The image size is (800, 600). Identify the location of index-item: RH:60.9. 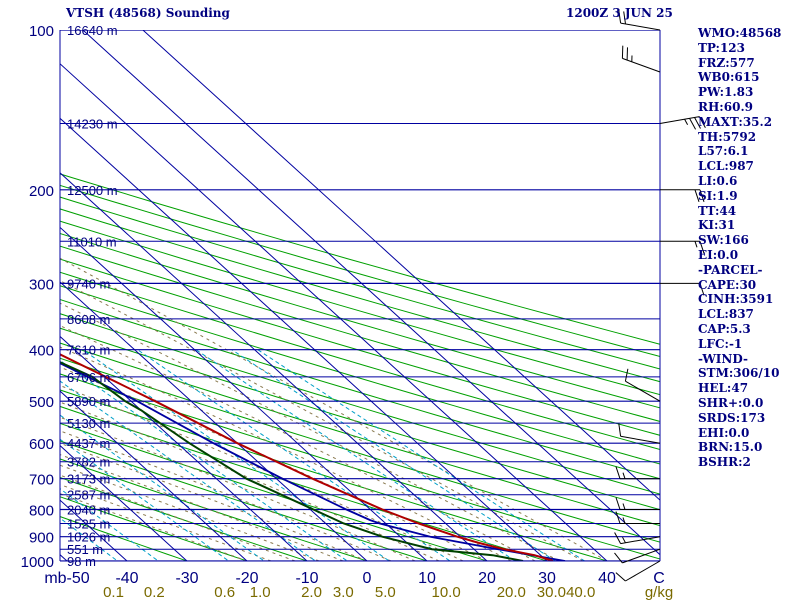
(725, 106).